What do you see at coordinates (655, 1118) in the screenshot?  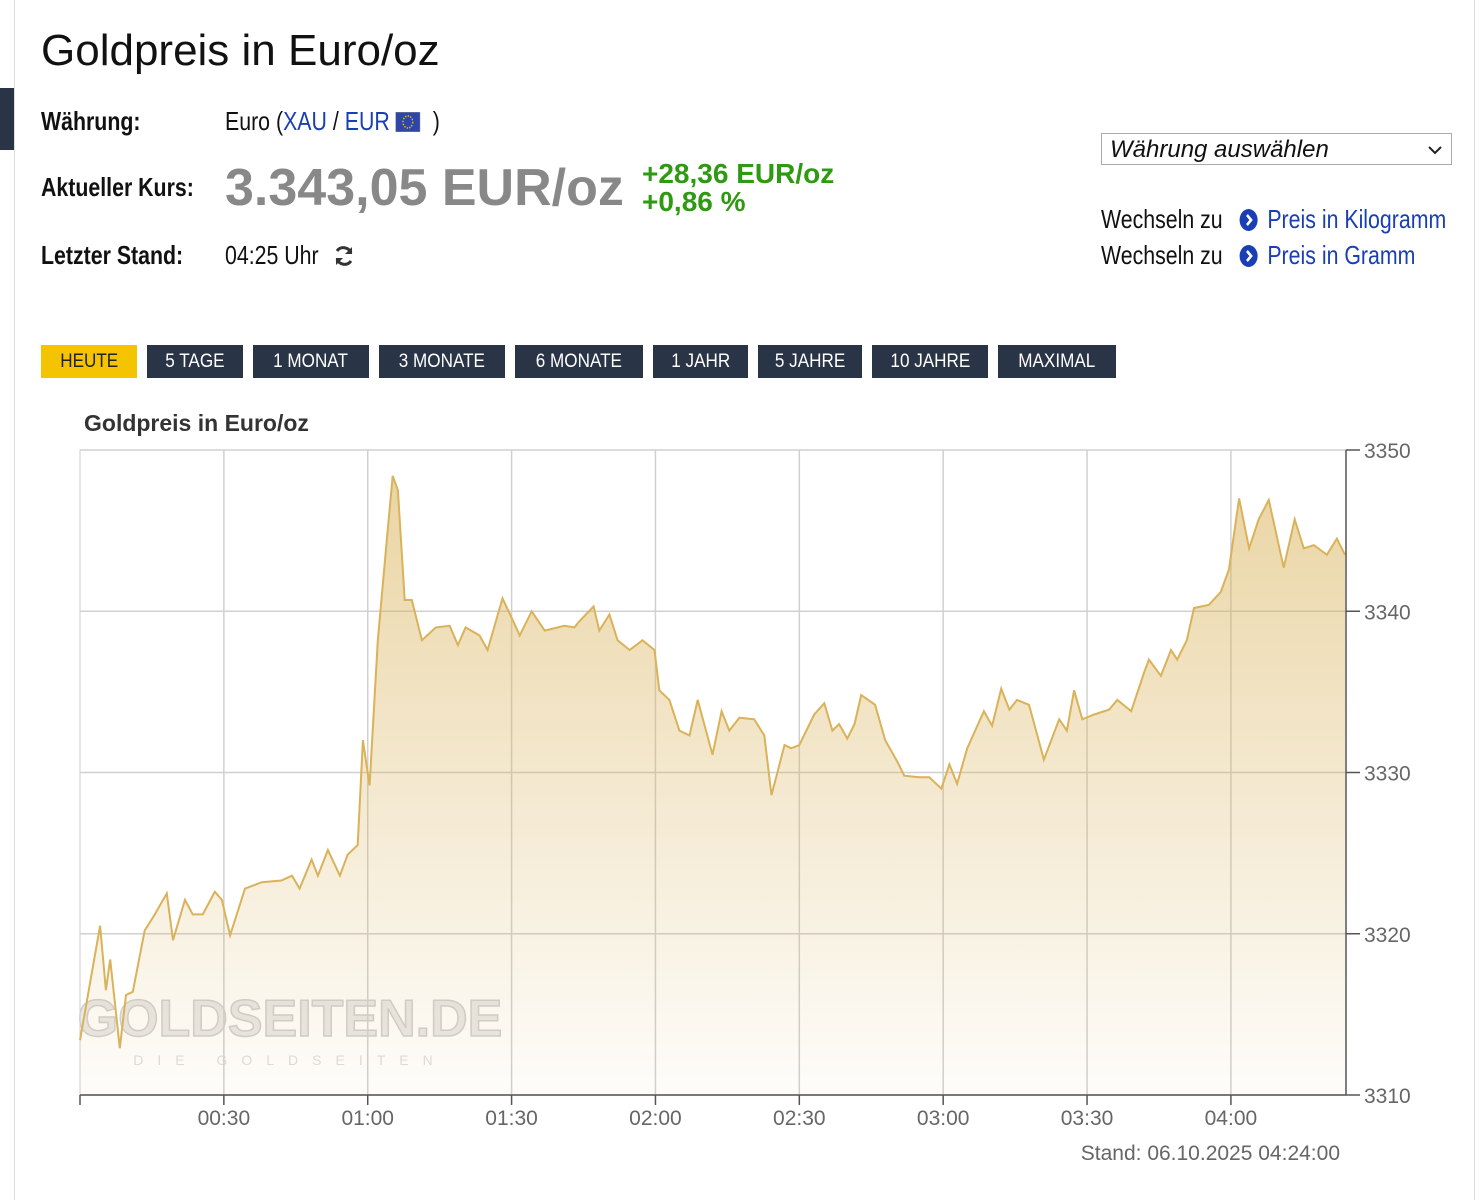 I see `x-tick-label: 02:00` at bounding box center [655, 1118].